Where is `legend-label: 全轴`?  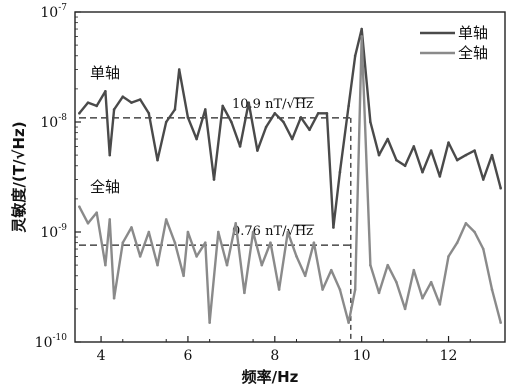
legend-label: 全轴 is located at coordinates (473, 53).